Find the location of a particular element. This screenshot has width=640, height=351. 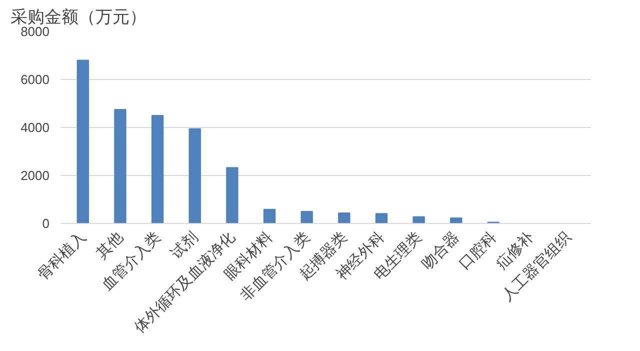

y-axis-title: 采购金额（万元） is located at coordinates (78, 17).